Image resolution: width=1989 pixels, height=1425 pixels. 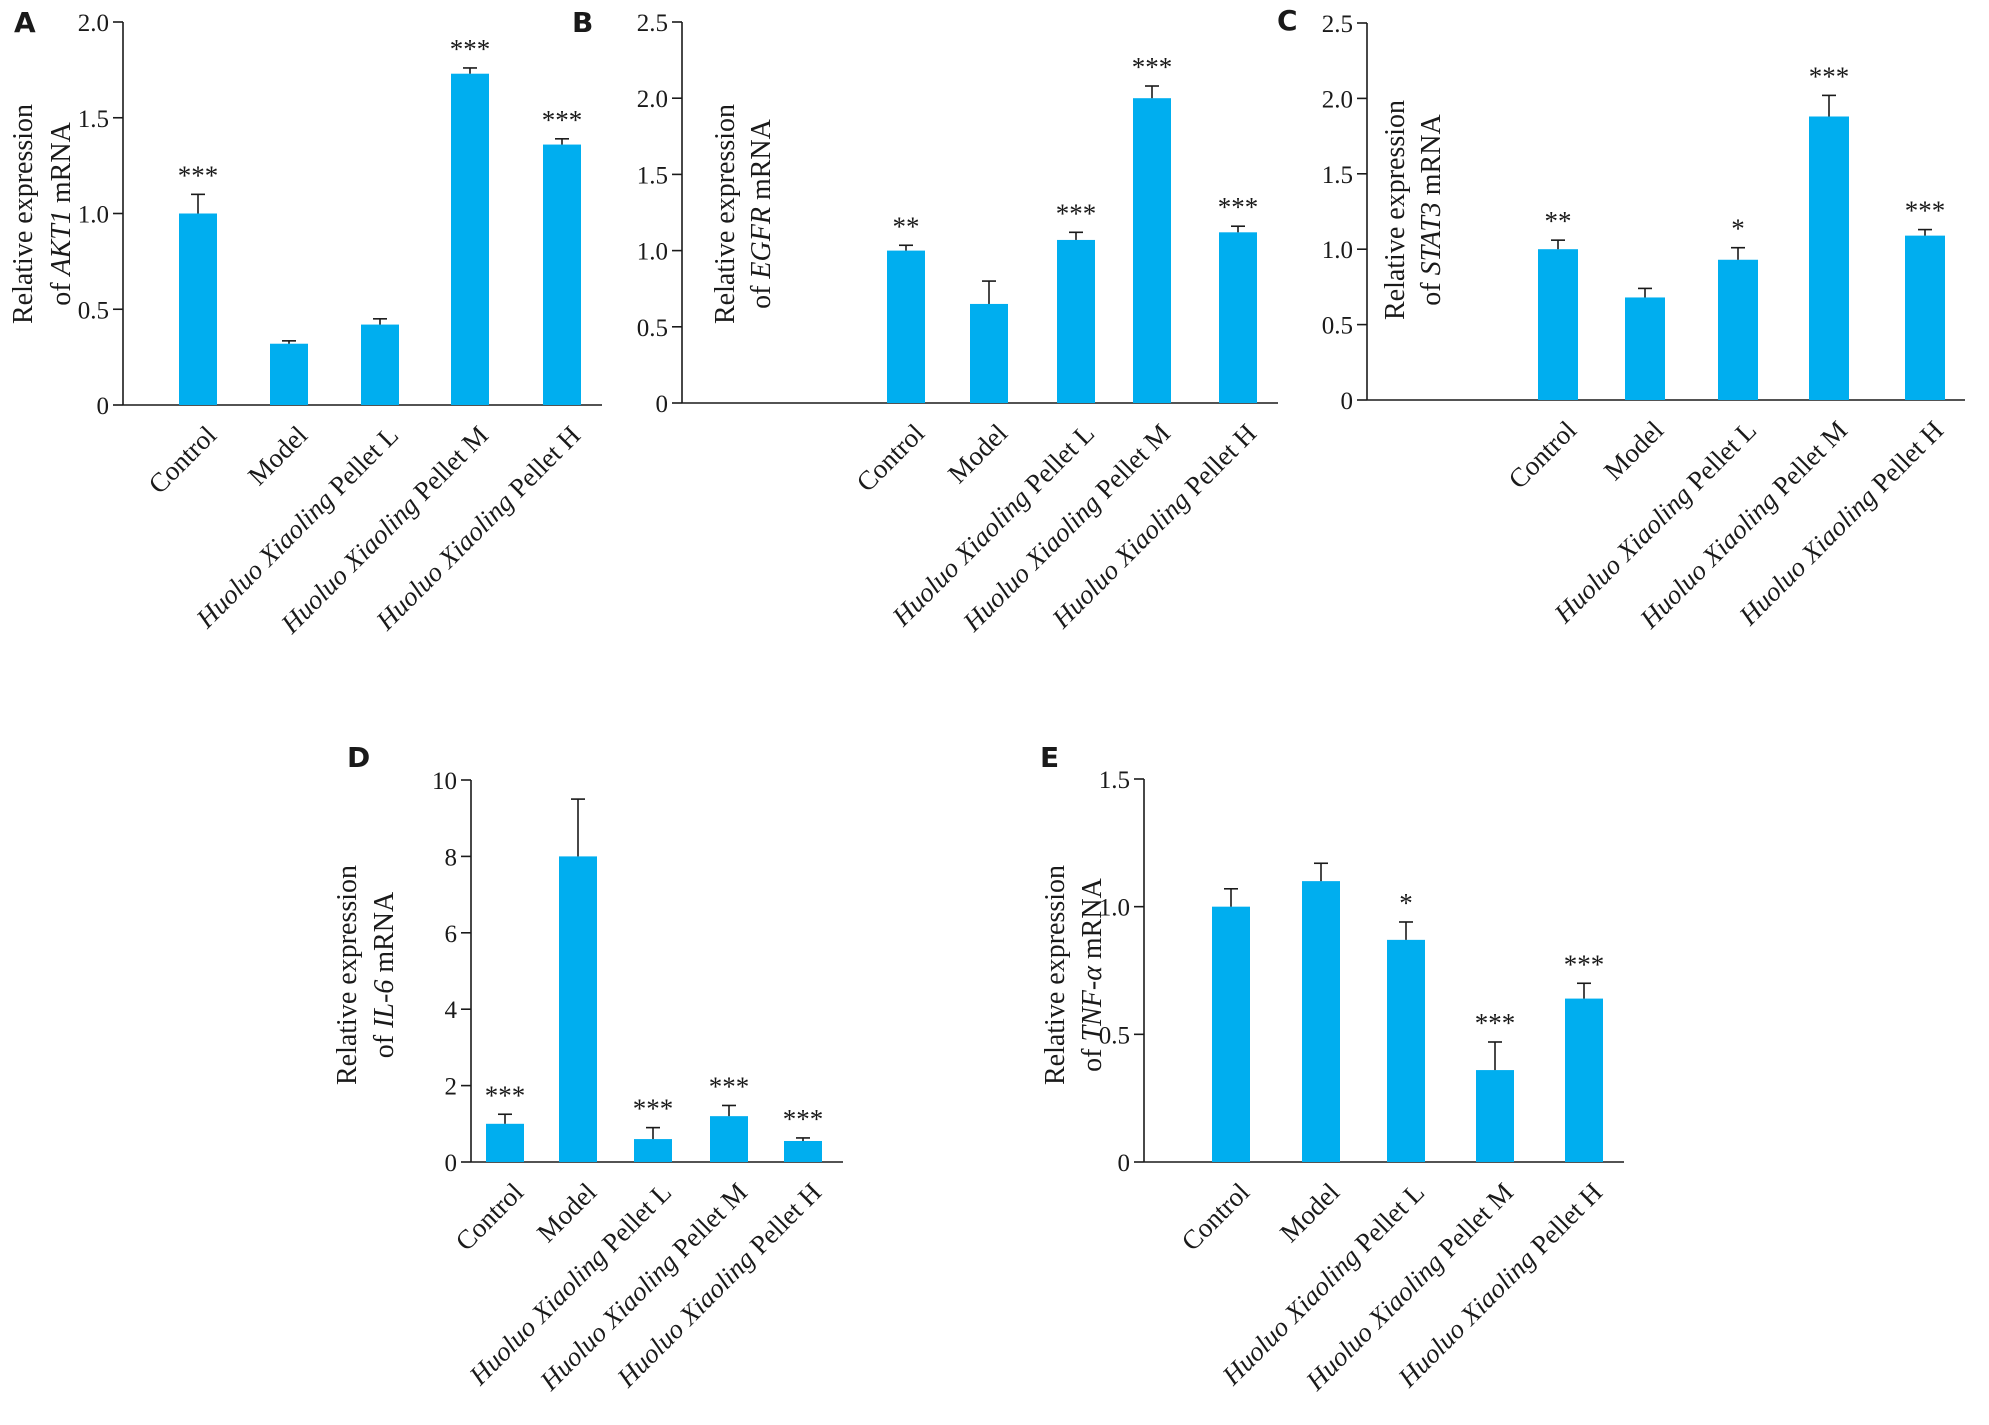 I want to click on panel-letter: C, so click(x=1287, y=20).